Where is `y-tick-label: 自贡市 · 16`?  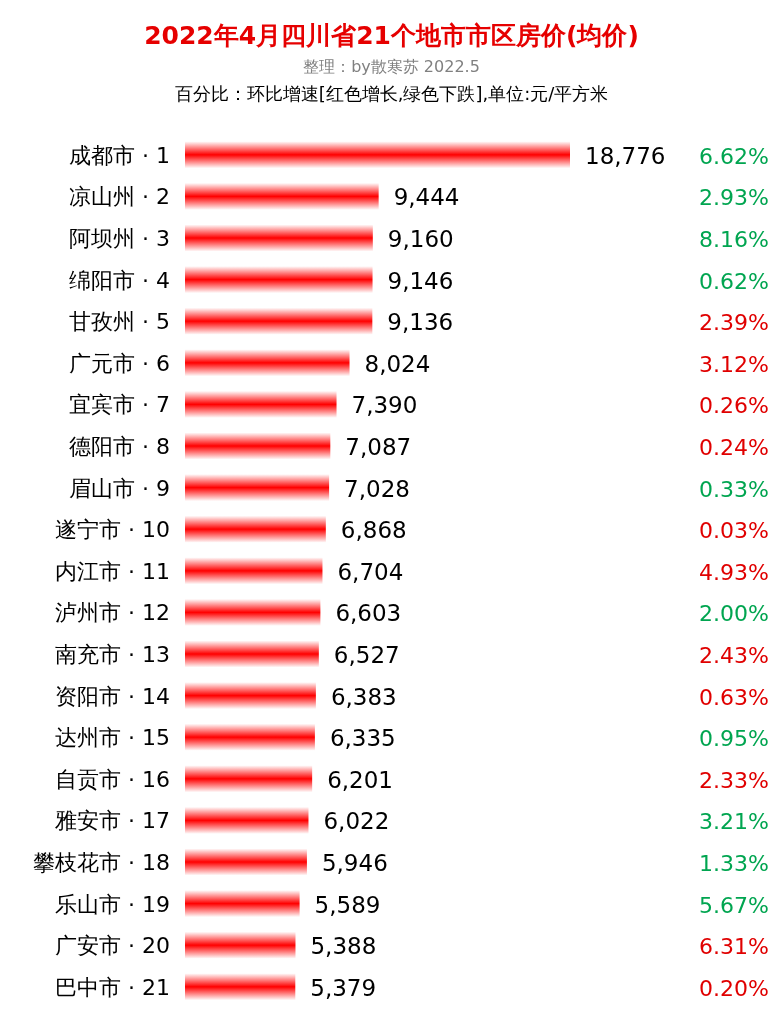 y-tick-label: 自贡市 · 16 is located at coordinates (112, 779).